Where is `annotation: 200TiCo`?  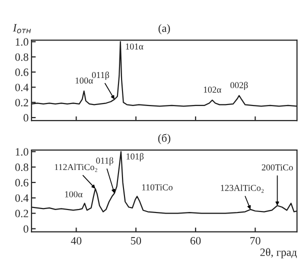
annotation: 200TiCo is located at coordinates (277, 167).